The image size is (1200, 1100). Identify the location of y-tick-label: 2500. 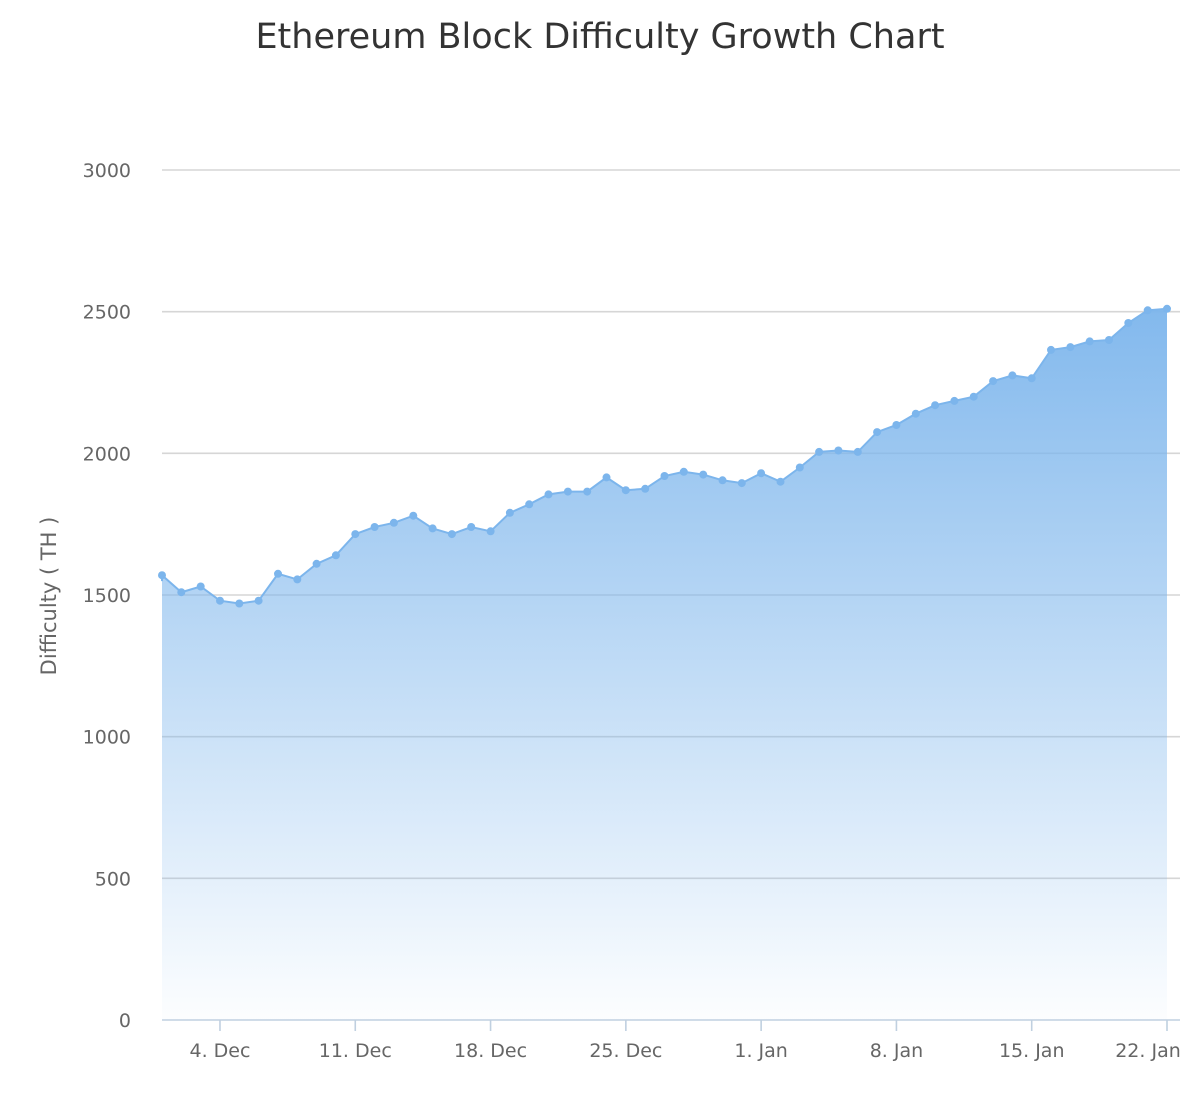
(107, 313).